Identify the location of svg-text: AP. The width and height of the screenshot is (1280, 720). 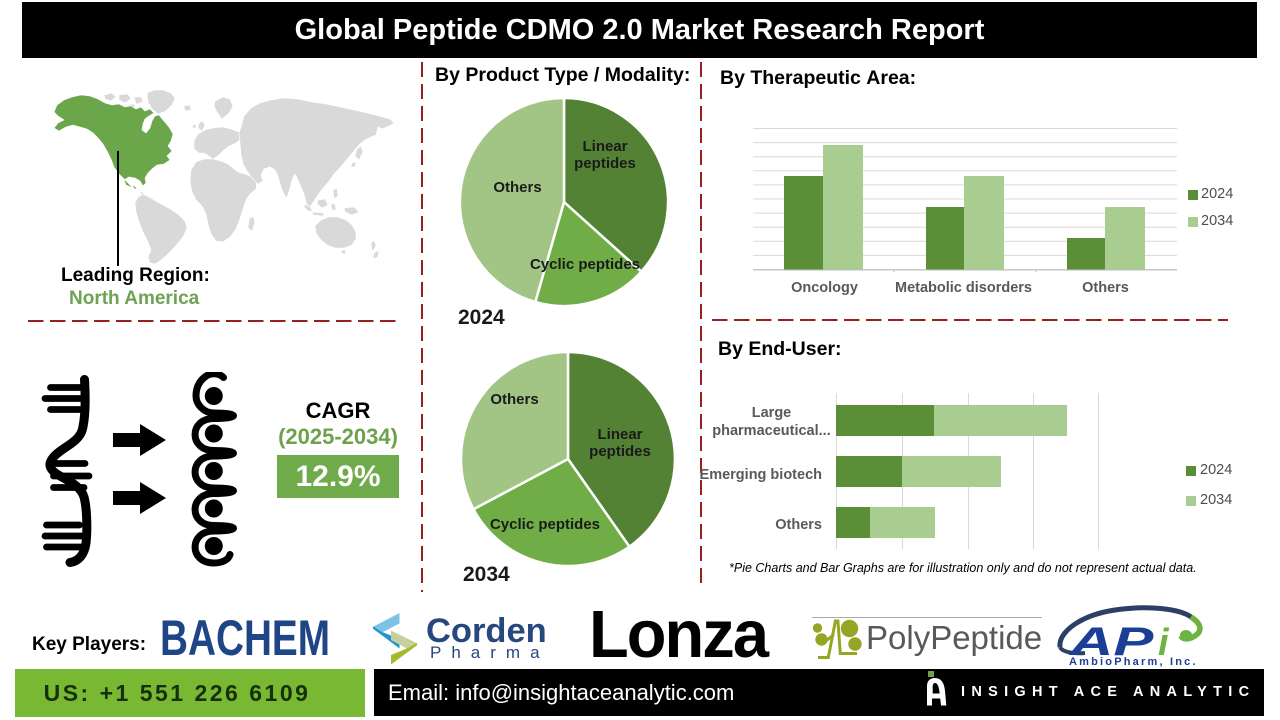
(1111, 641).